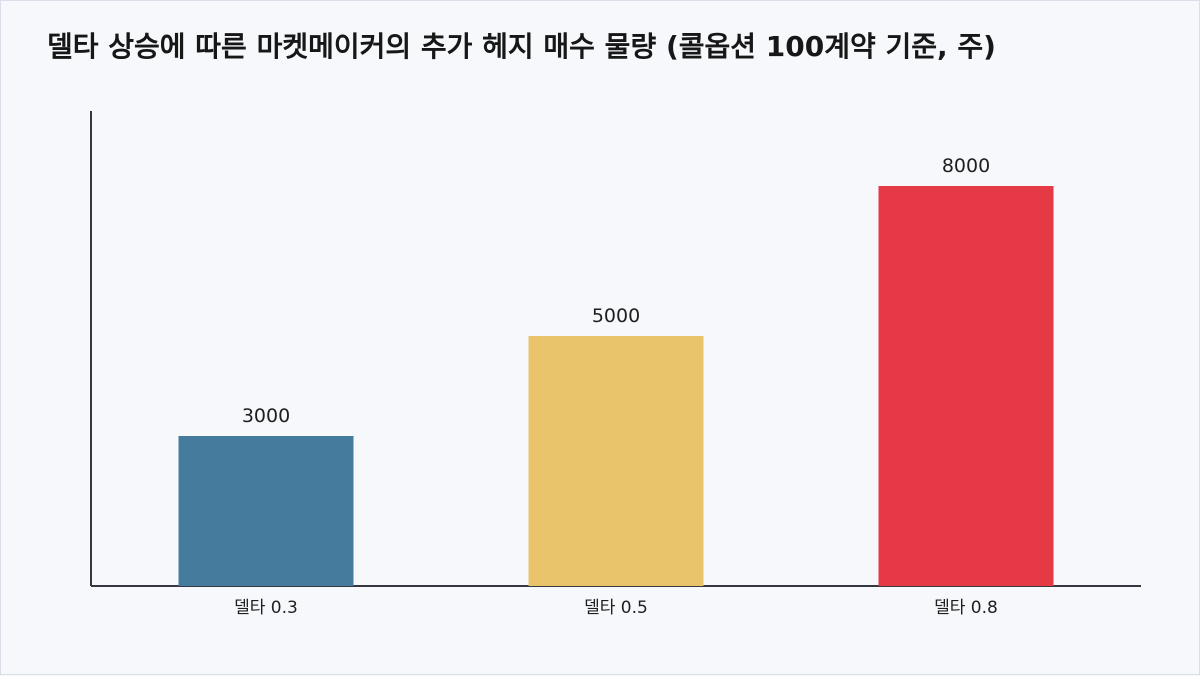 The image size is (1200, 676). What do you see at coordinates (266, 608) in the screenshot?
I see `x-tick-label-1: 델타 0.3` at bounding box center [266, 608].